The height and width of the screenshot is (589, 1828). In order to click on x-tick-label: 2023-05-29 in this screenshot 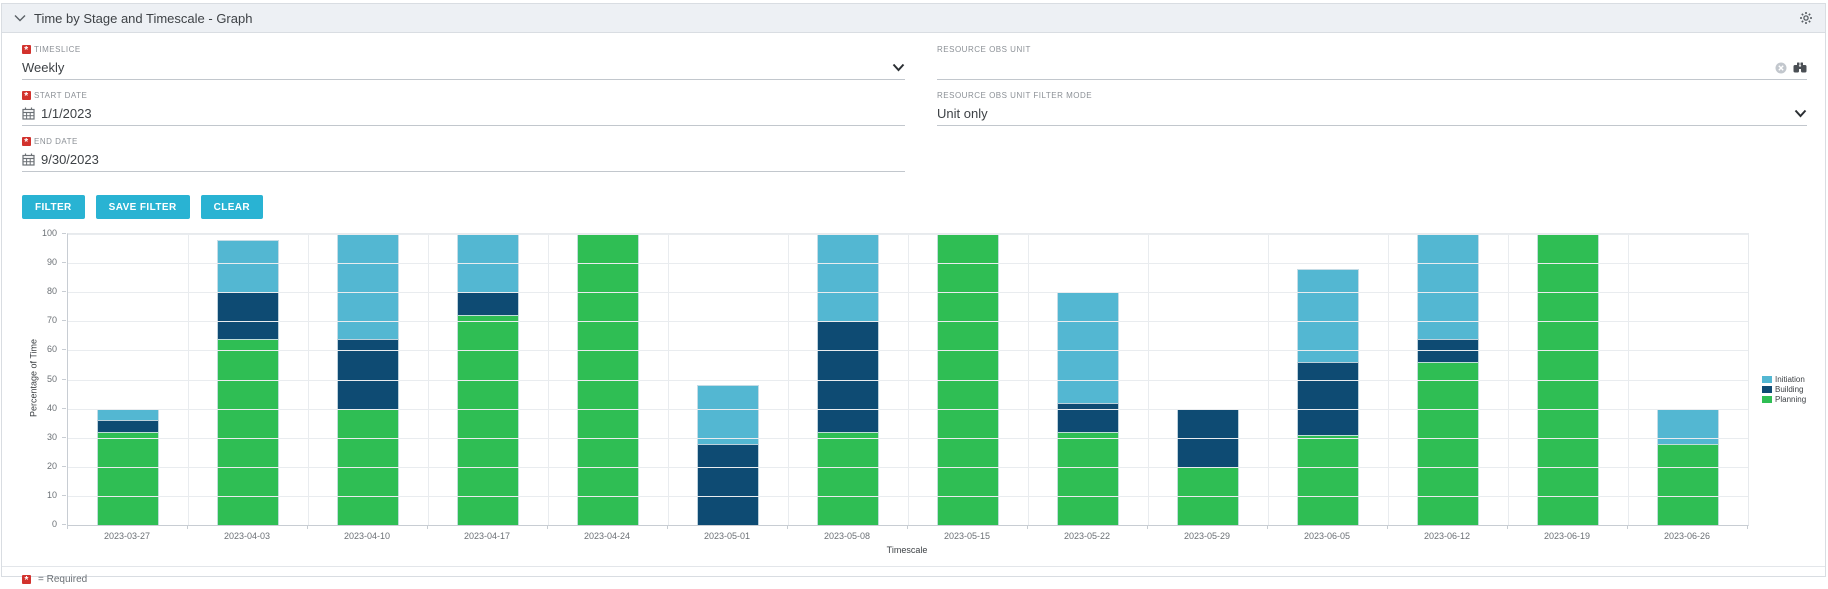, I will do `click(1207, 536)`.